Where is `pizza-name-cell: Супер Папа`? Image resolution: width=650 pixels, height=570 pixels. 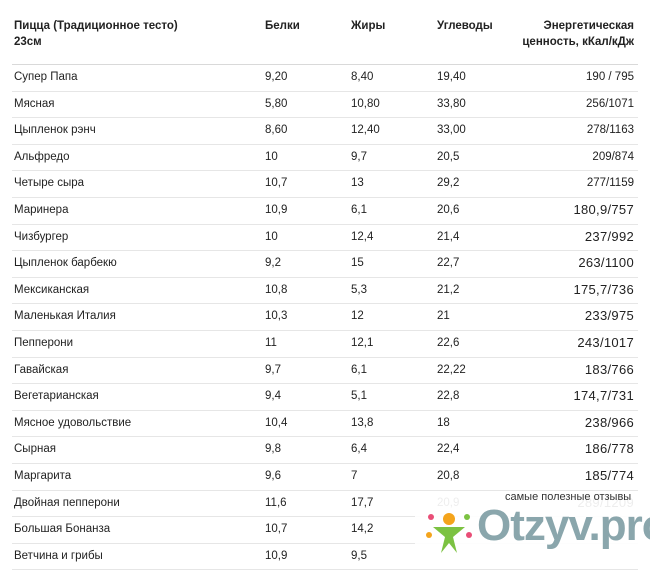 pizza-name-cell: Супер Папа is located at coordinates (46, 77).